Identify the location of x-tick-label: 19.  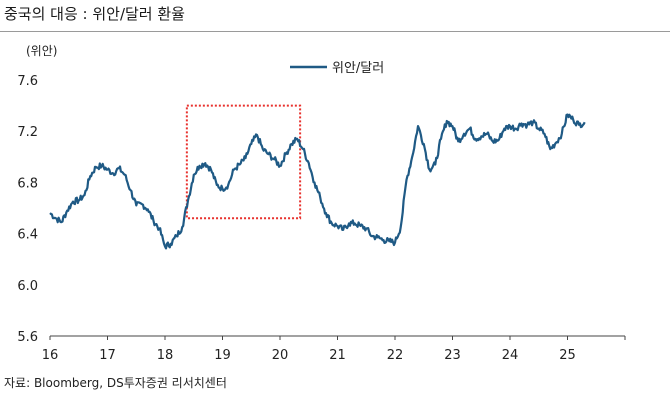
(222, 355).